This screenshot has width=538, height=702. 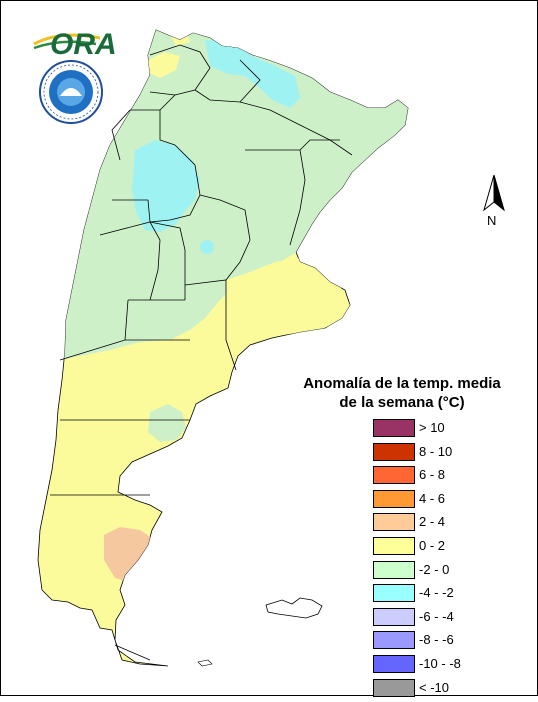 What do you see at coordinates (432, 498) in the screenshot?
I see `legend-label: 4 - 6` at bounding box center [432, 498].